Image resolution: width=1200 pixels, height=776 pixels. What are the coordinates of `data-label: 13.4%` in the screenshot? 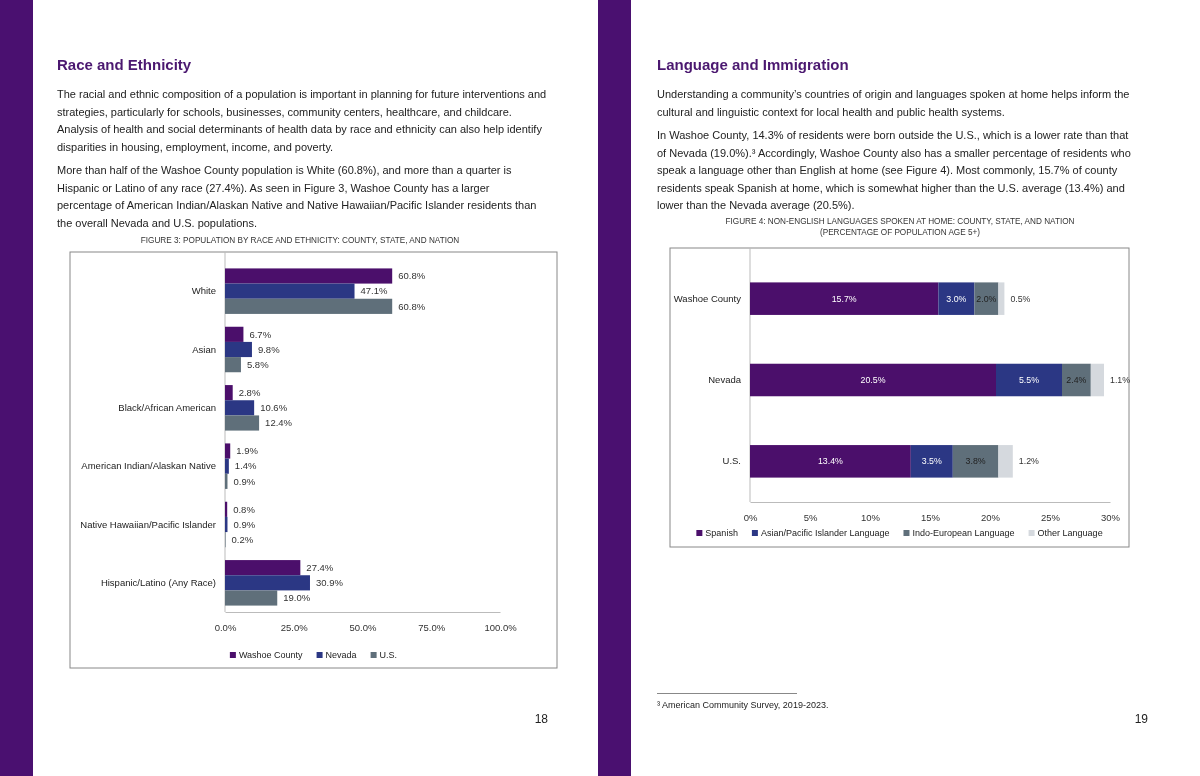 It's located at (830, 461).